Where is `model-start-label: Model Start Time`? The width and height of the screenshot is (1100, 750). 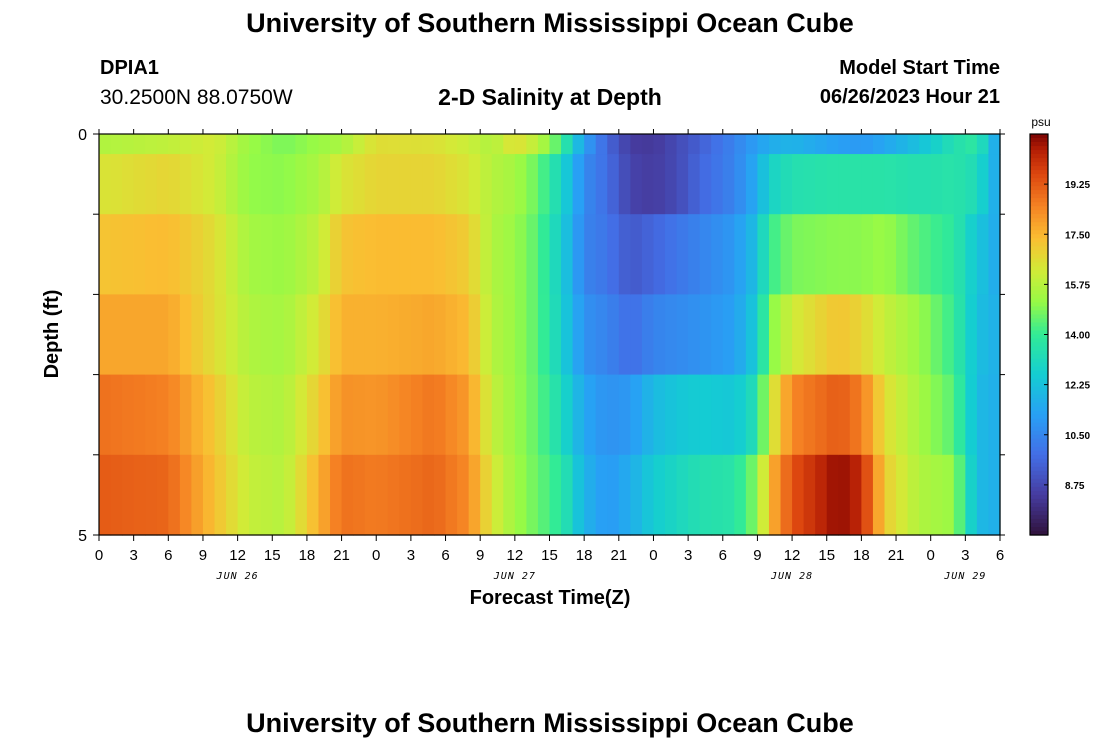
model-start-label: Model Start Time is located at coordinates (919, 68).